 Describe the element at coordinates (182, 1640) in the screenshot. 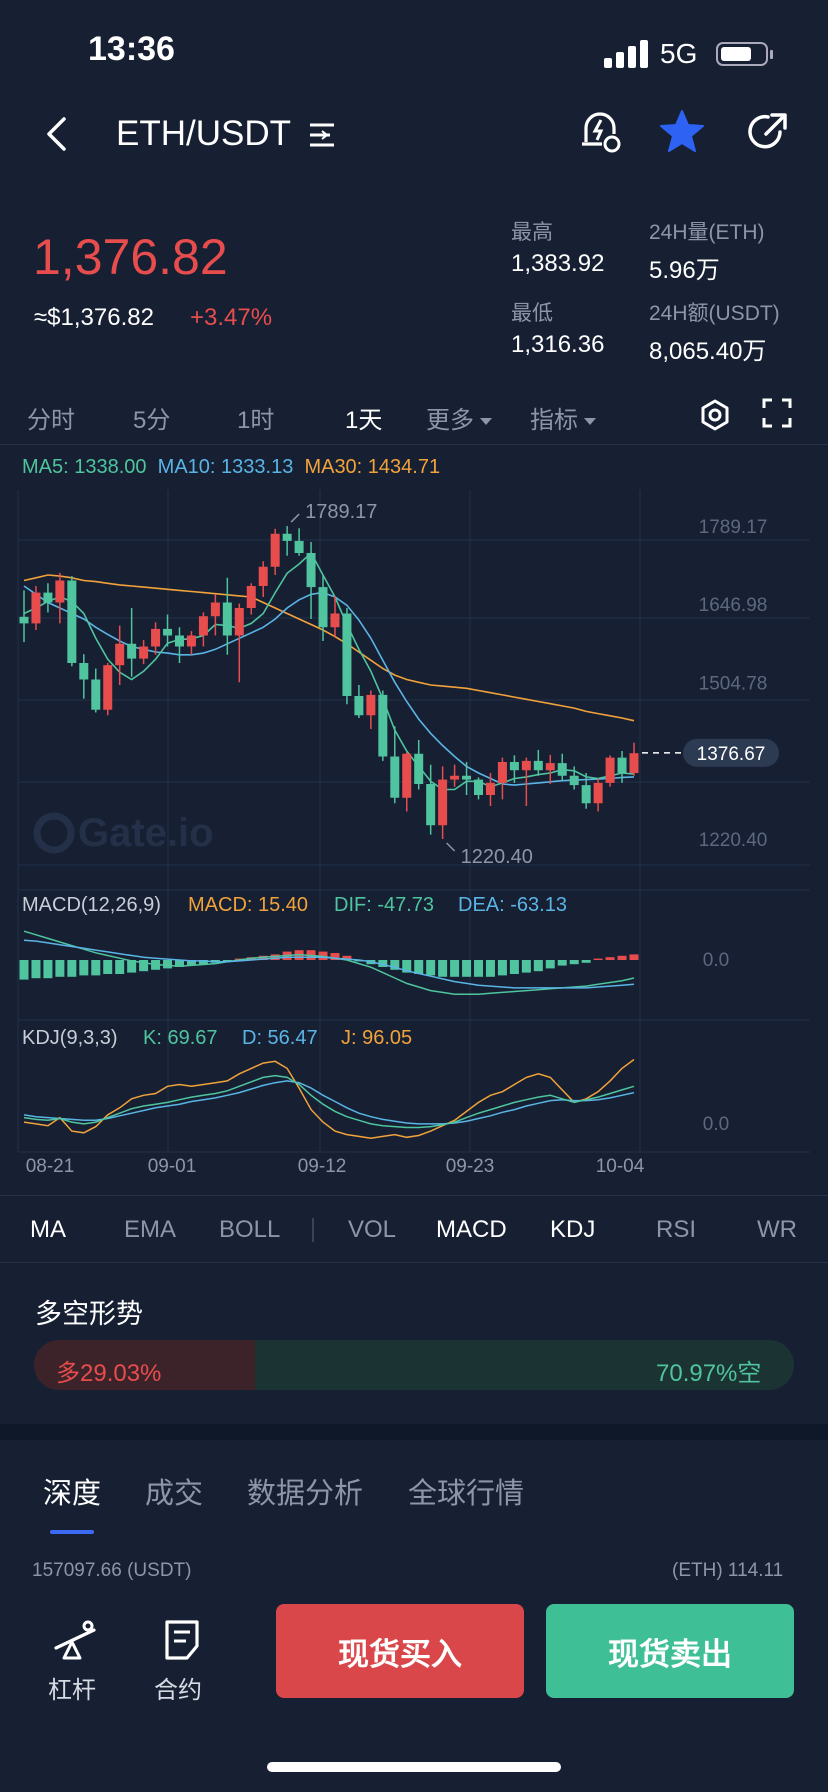

I see `contract-icon` at that location.